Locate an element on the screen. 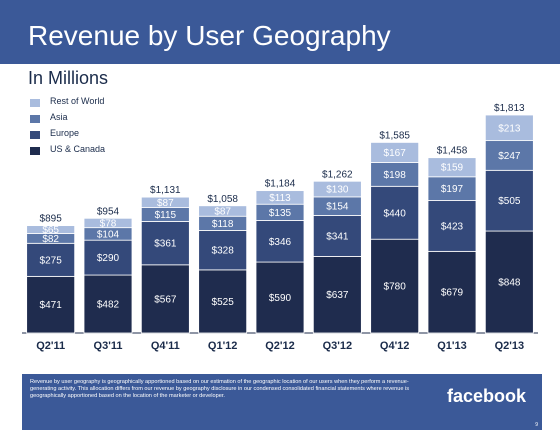 Image resolution: width=560 pixels, height=436 pixels. header-bar: Revenue by User Geography is located at coordinates (280, 32).